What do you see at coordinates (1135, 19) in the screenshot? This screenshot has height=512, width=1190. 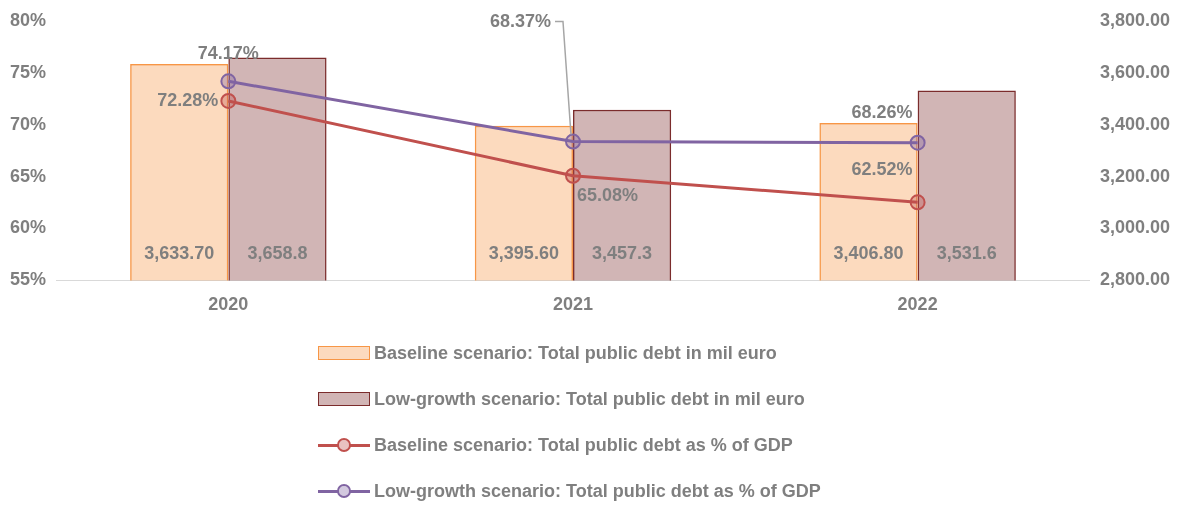 I see `y2-tick-label: 3,800.00` at bounding box center [1135, 19].